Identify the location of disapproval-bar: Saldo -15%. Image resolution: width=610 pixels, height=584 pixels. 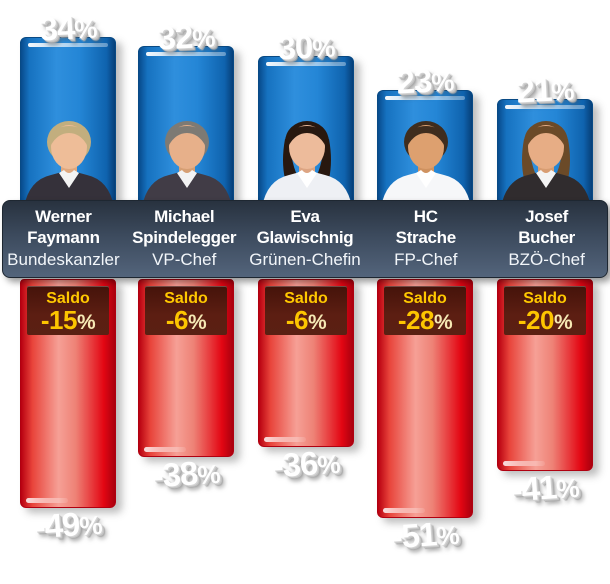
(68, 393).